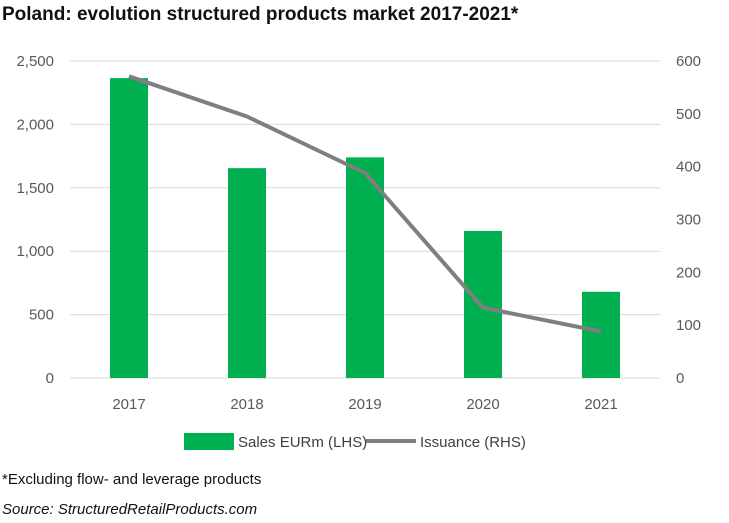  Describe the element at coordinates (209, 441) in the screenshot. I see `legend-bar-swatch` at that location.